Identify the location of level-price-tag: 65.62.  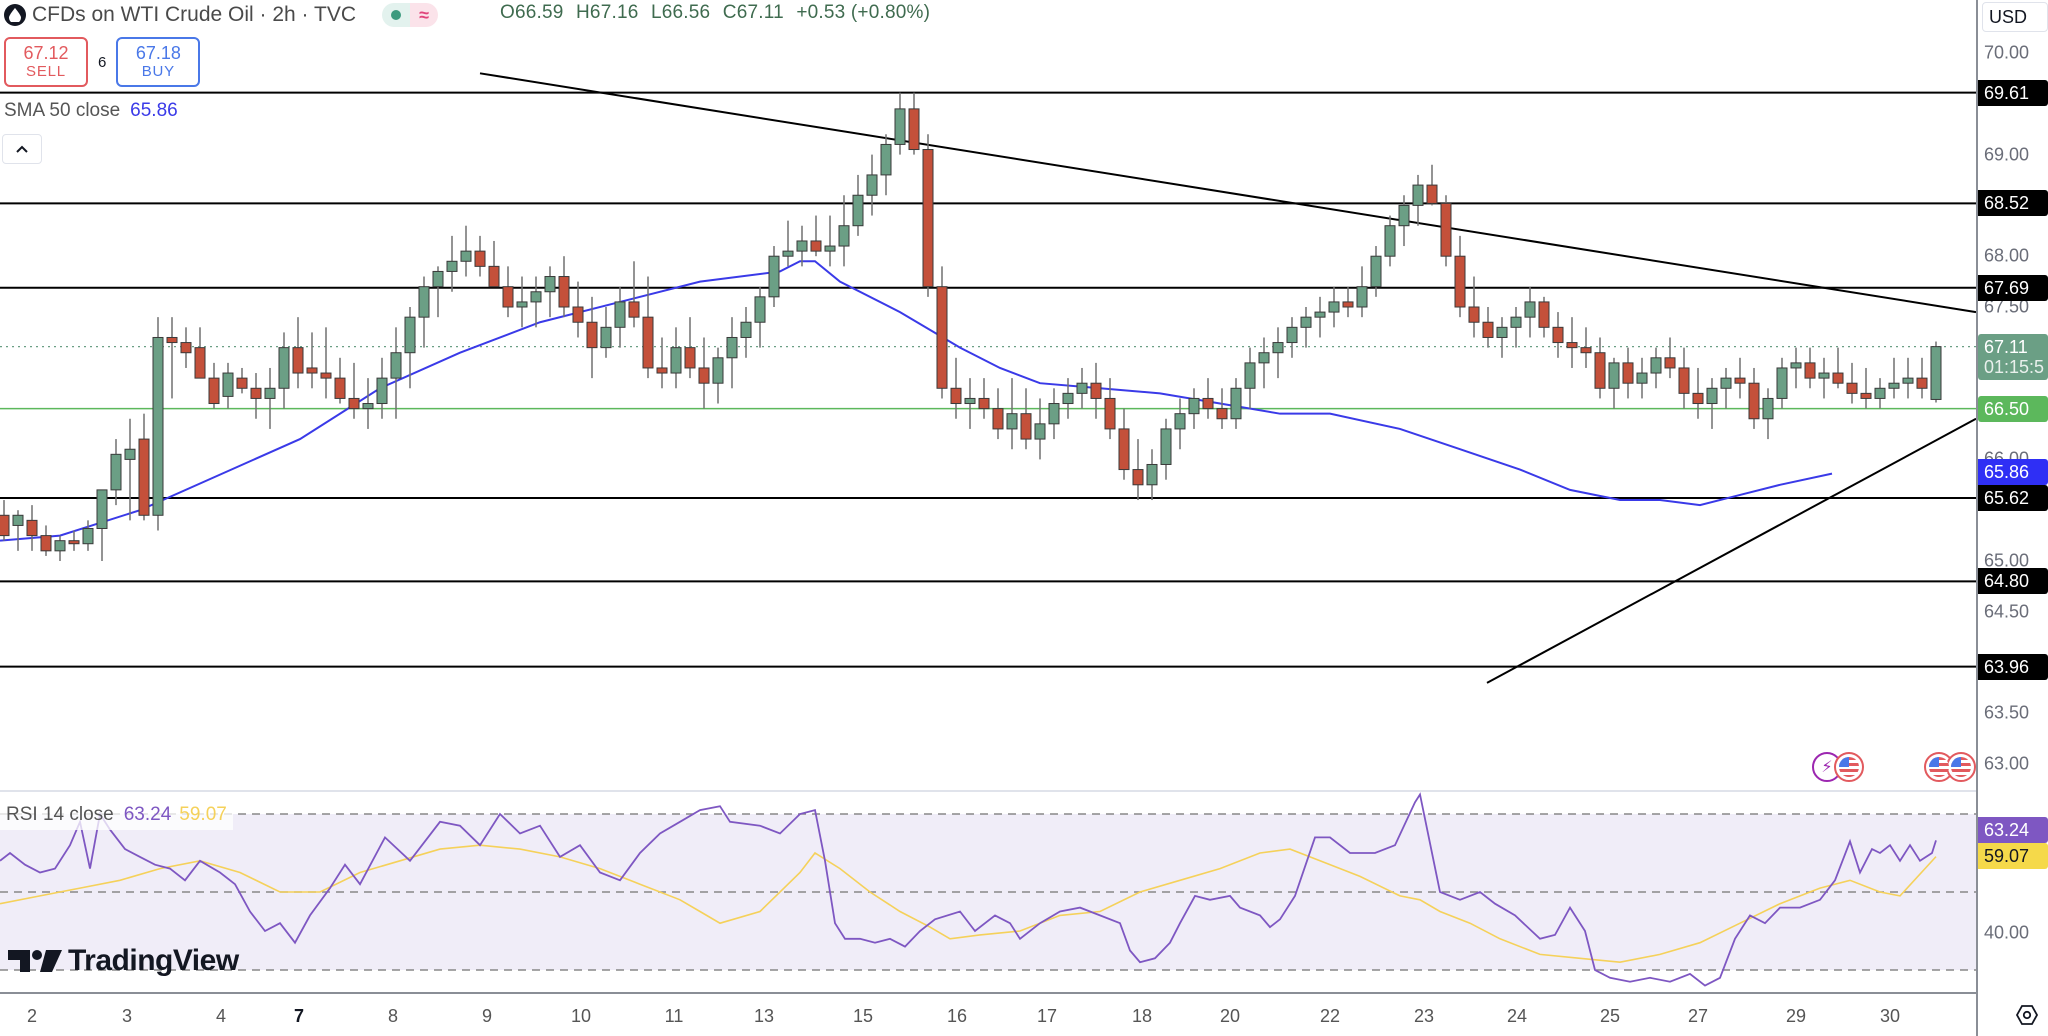
(2013, 498).